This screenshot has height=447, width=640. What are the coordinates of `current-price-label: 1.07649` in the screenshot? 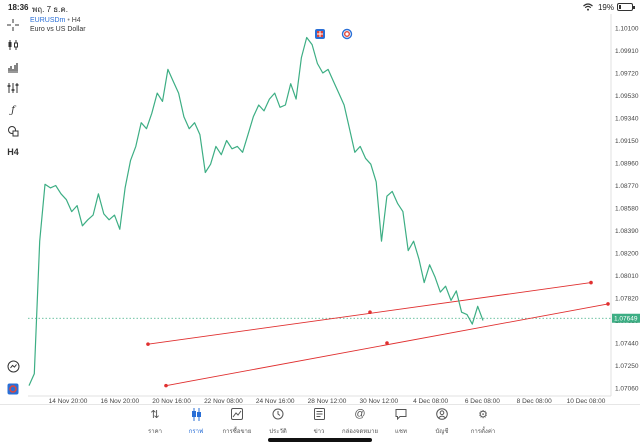 It's located at (626, 319).